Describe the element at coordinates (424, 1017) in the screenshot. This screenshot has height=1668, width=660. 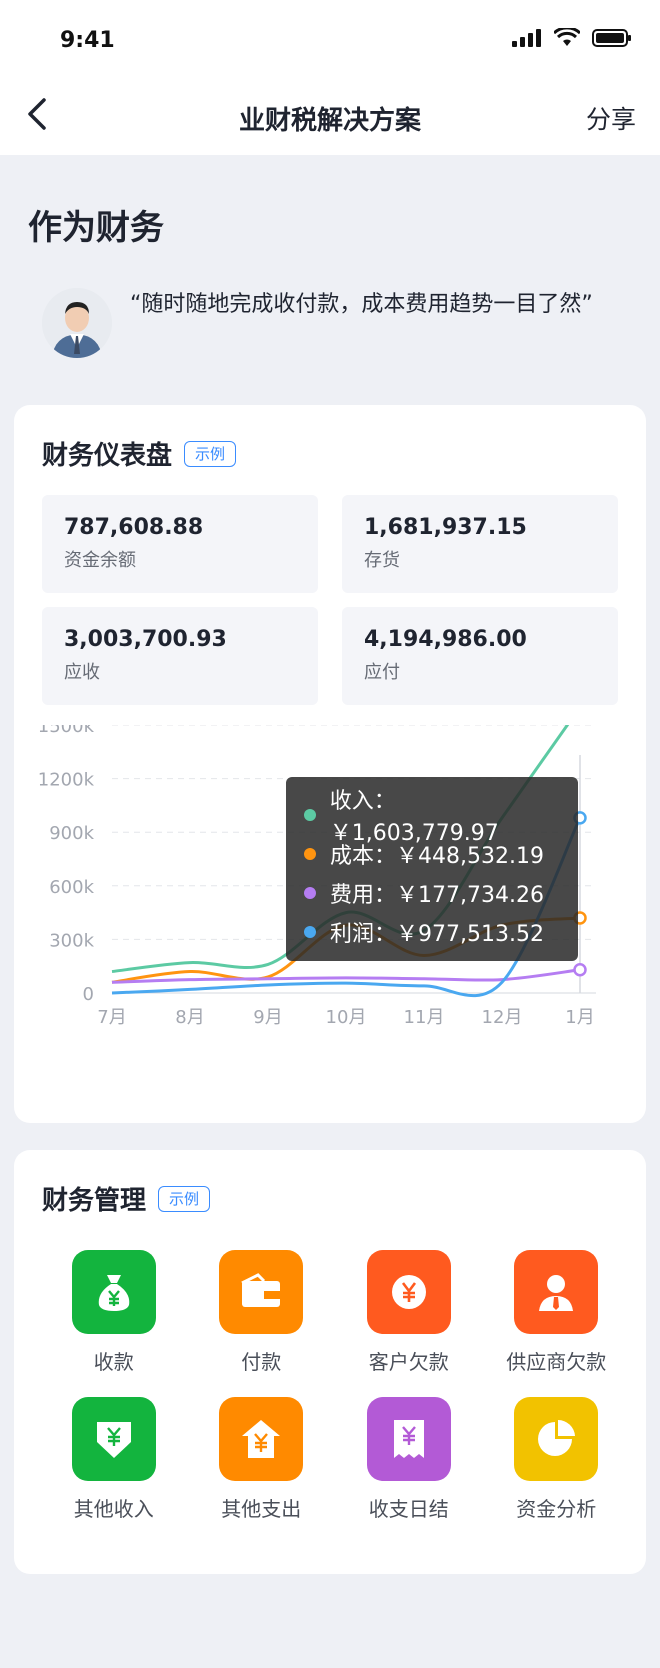
I see `x-tick-label: 11月` at that location.